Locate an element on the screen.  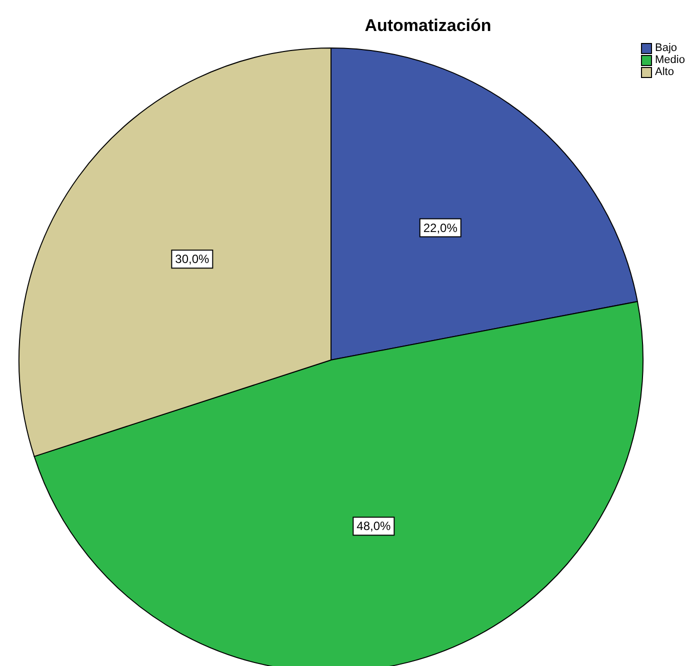
data-label: 22,0% is located at coordinates (440, 227).